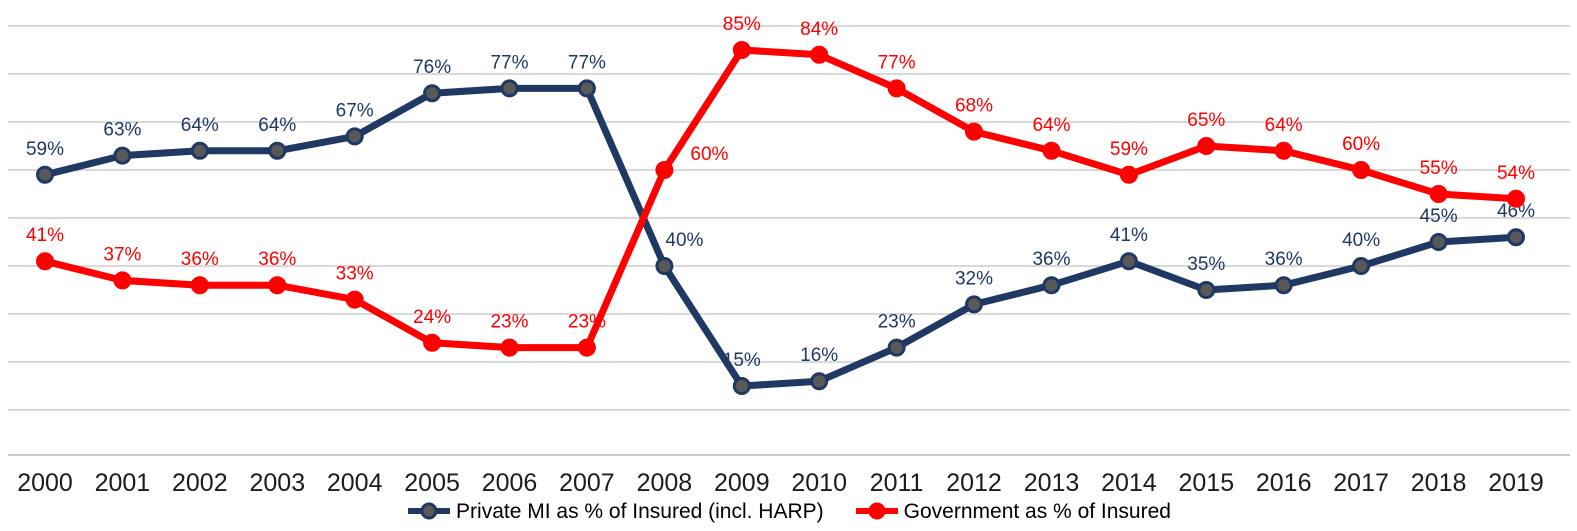  What do you see at coordinates (429, 511) in the screenshot?
I see `private-mi-legend-marker-icon` at bounding box center [429, 511].